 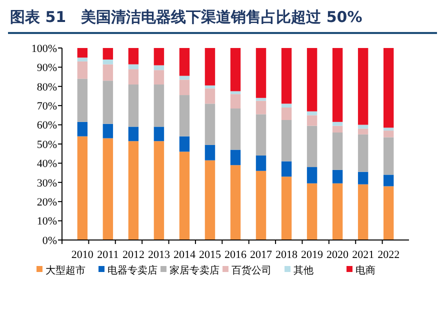 I want to click on y-tick-label: 40%, so click(x=46, y=164).